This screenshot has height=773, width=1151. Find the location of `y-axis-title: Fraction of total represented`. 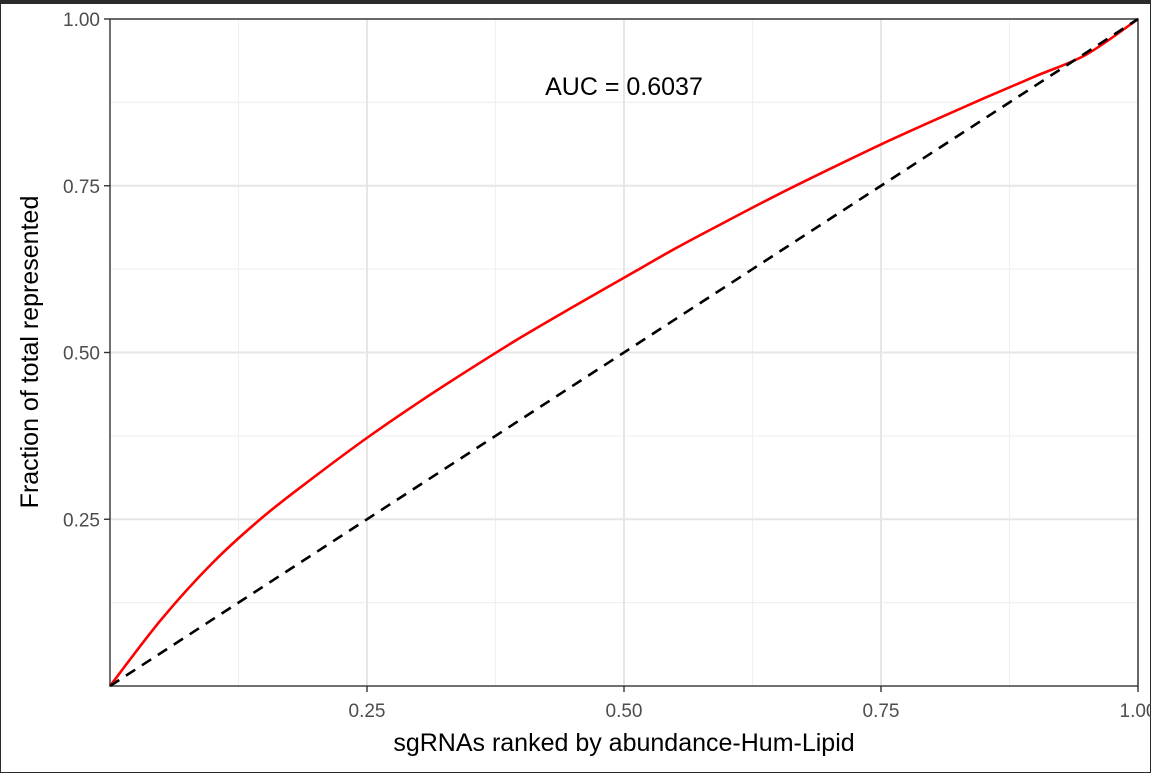

y-axis-title: Fraction of total represented is located at coordinates (30, 352).